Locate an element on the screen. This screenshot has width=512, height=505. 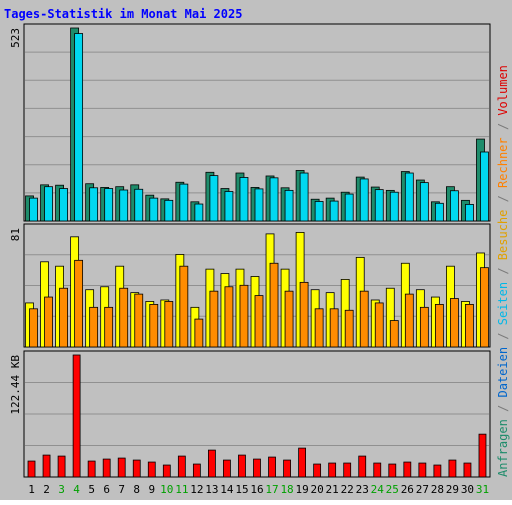
legend-entry: Dateien is located at coordinates (503, 372).